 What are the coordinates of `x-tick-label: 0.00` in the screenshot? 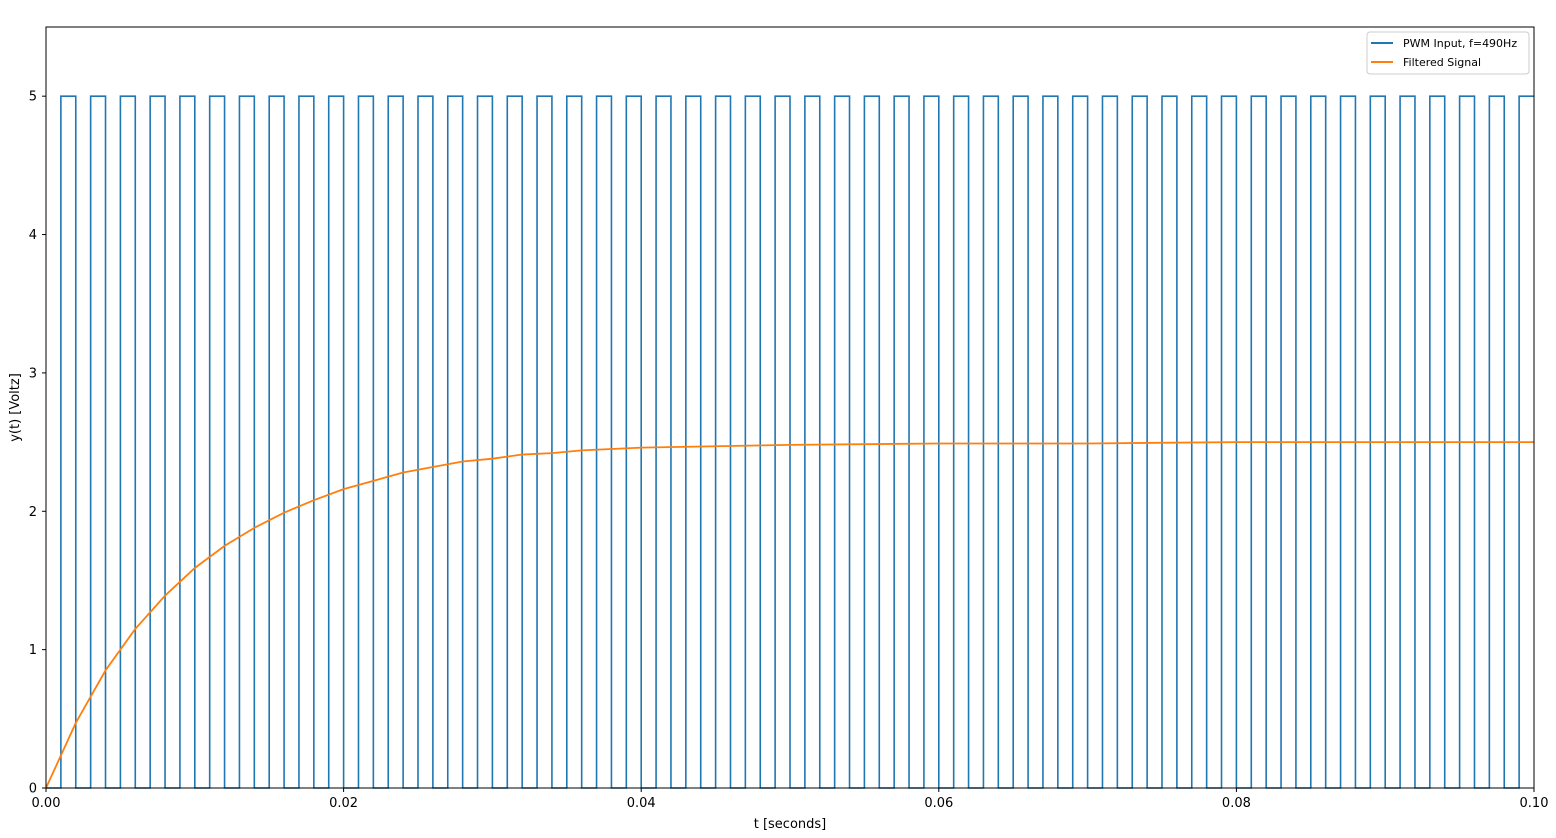 It's located at (46, 803).